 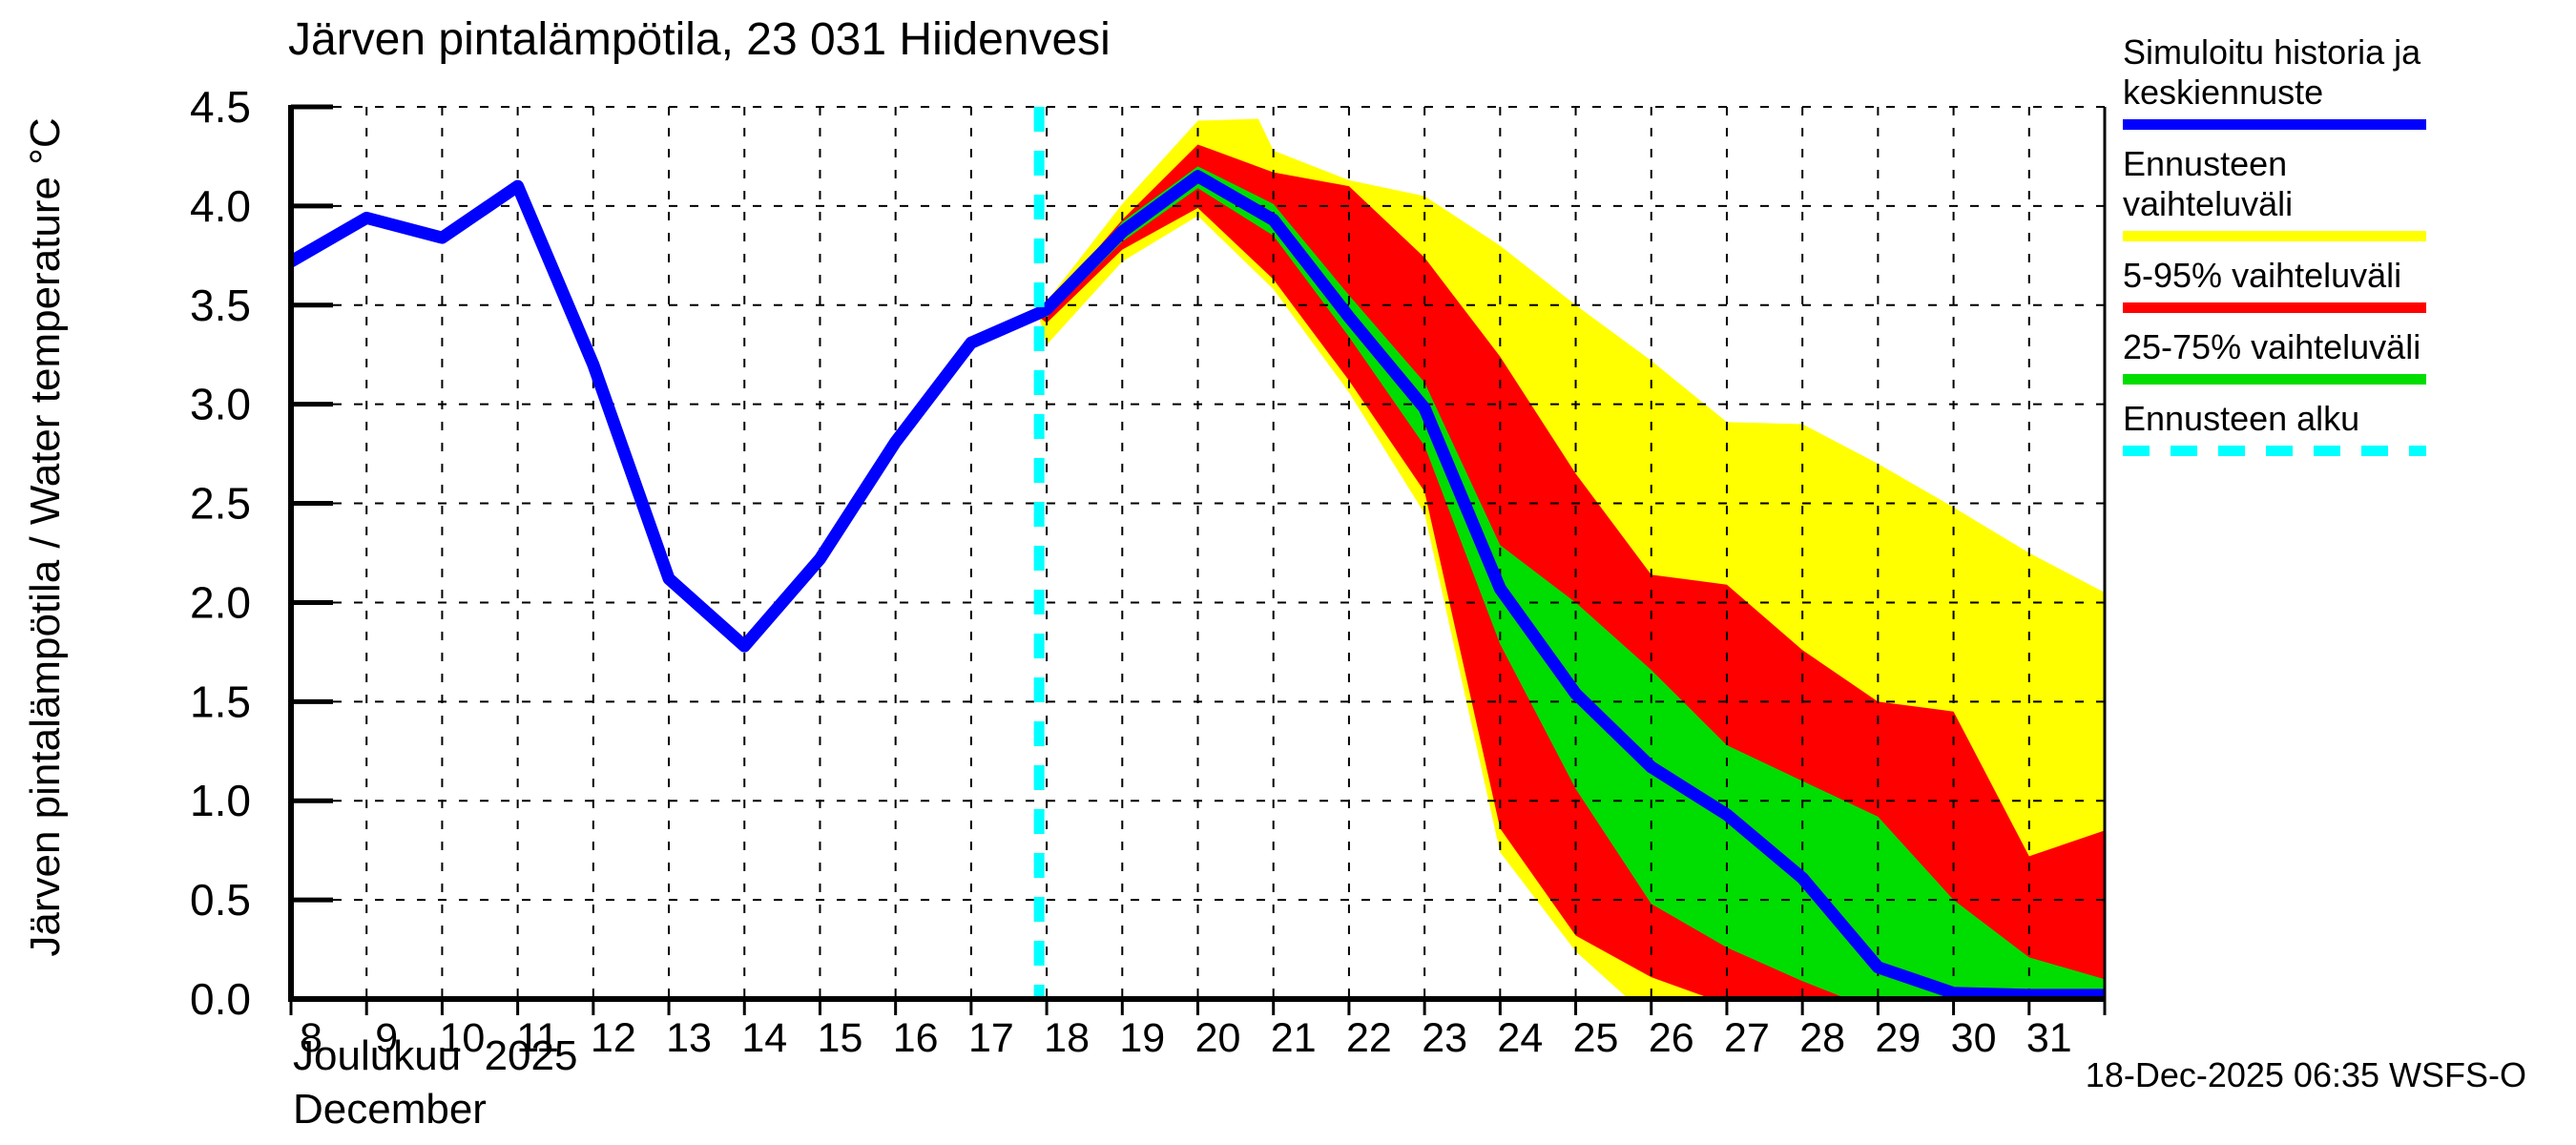 I want to click on legend-label: Simuloitu historia ja keskiennuste, so click(x=2272, y=72).